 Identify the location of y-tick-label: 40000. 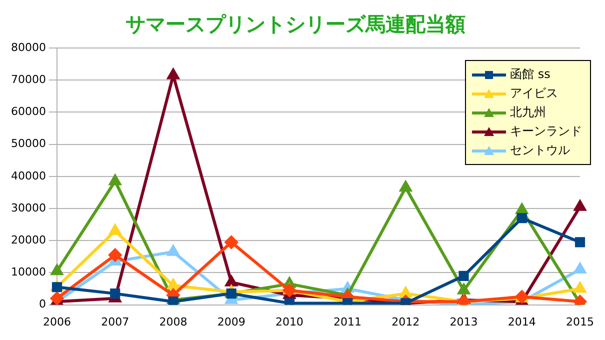
(28, 175).